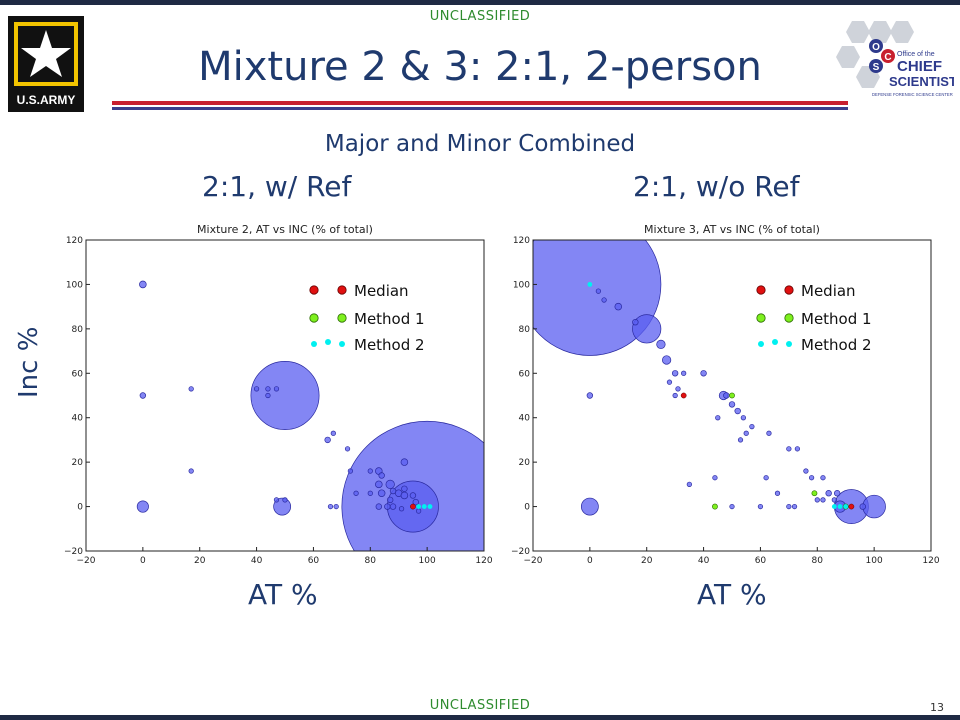 This screenshot has width=960, height=720. What do you see at coordinates (200, 561) in the screenshot?
I see `x-tick-label: 20` at bounding box center [200, 561].